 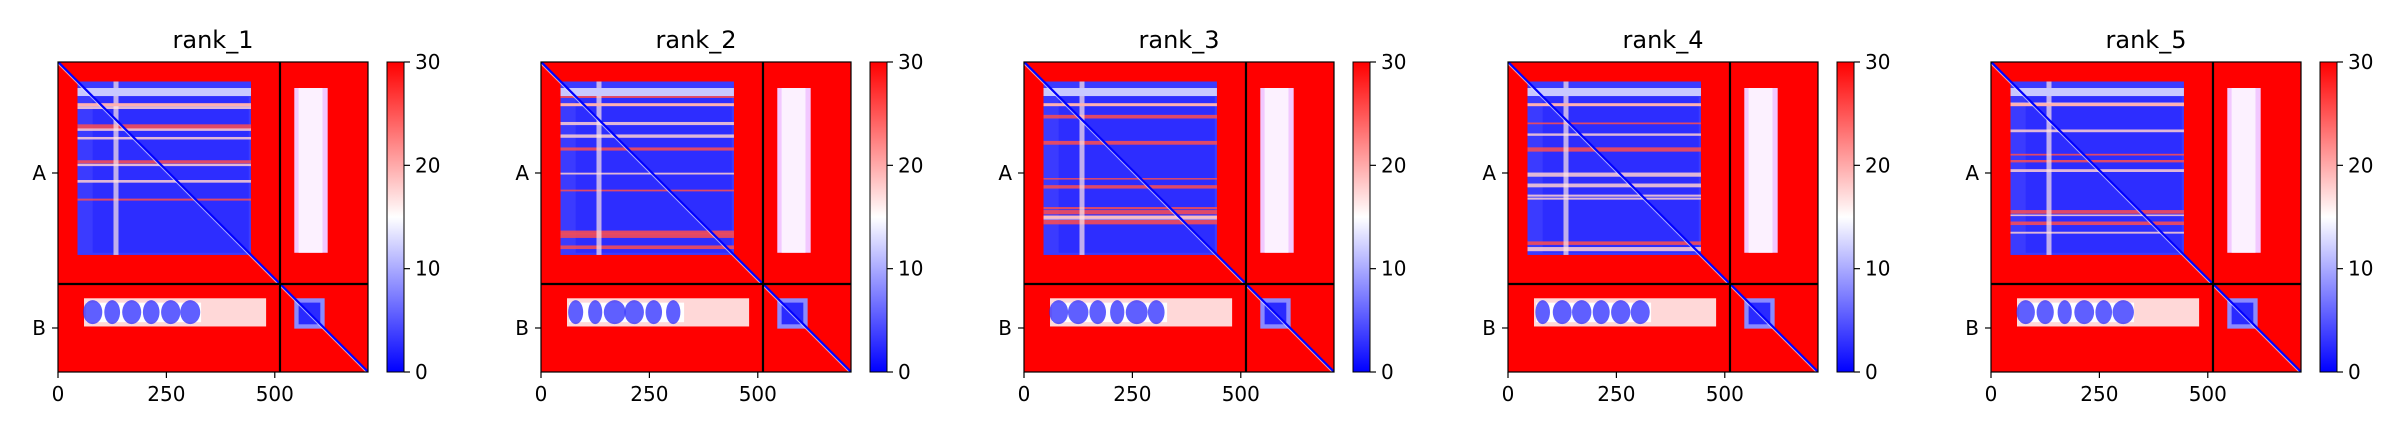 I want to click on plot-frame, so click(x=2146, y=217).